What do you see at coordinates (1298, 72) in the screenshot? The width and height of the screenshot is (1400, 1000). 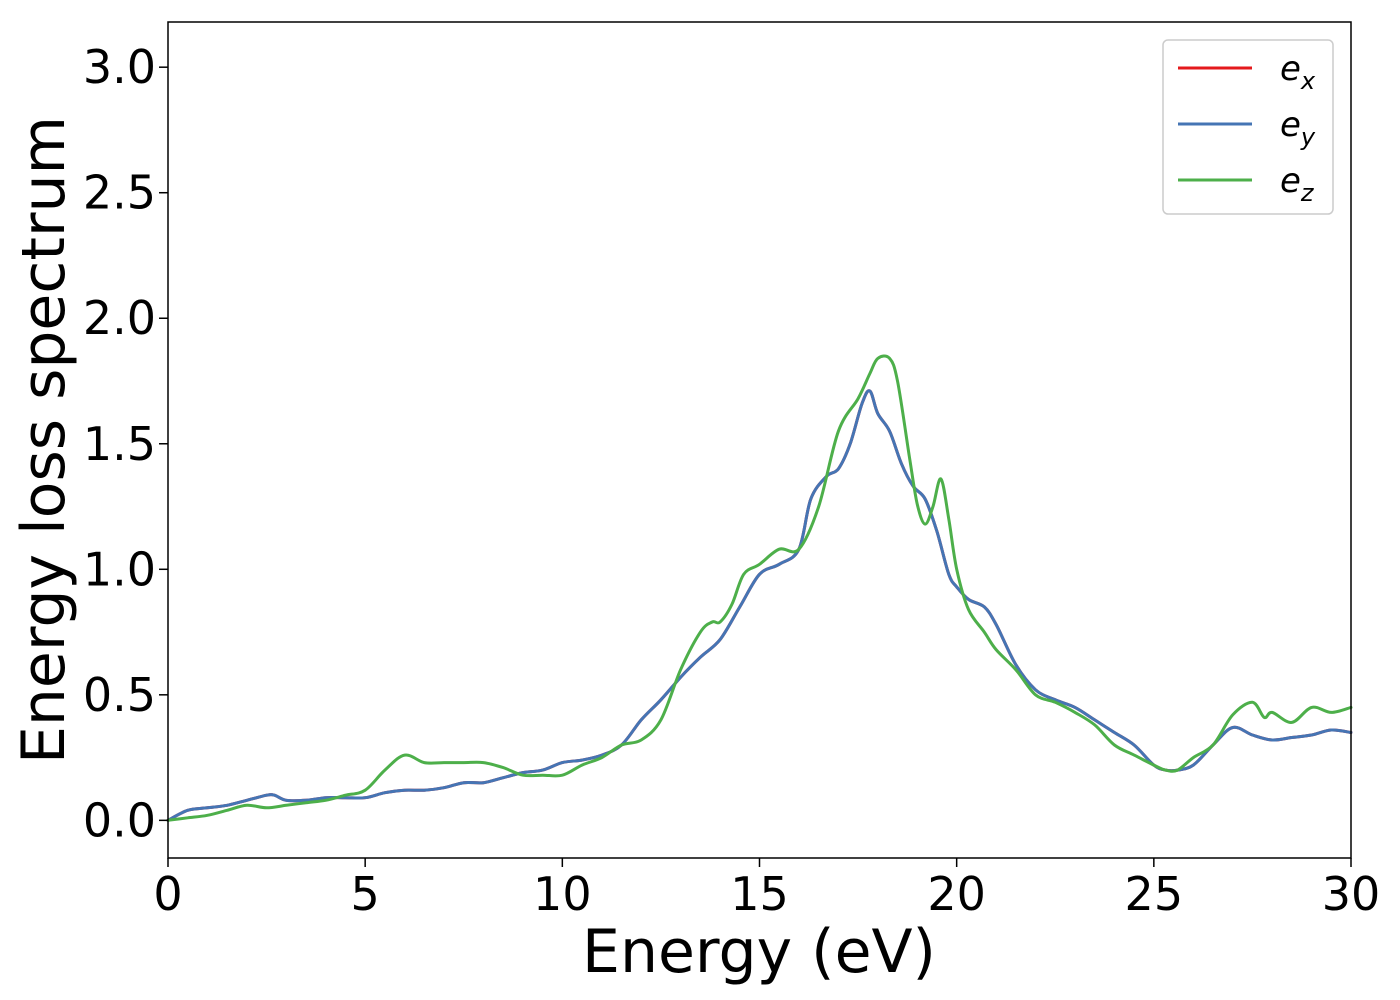 I see `legend-label-x: ex` at bounding box center [1298, 72].